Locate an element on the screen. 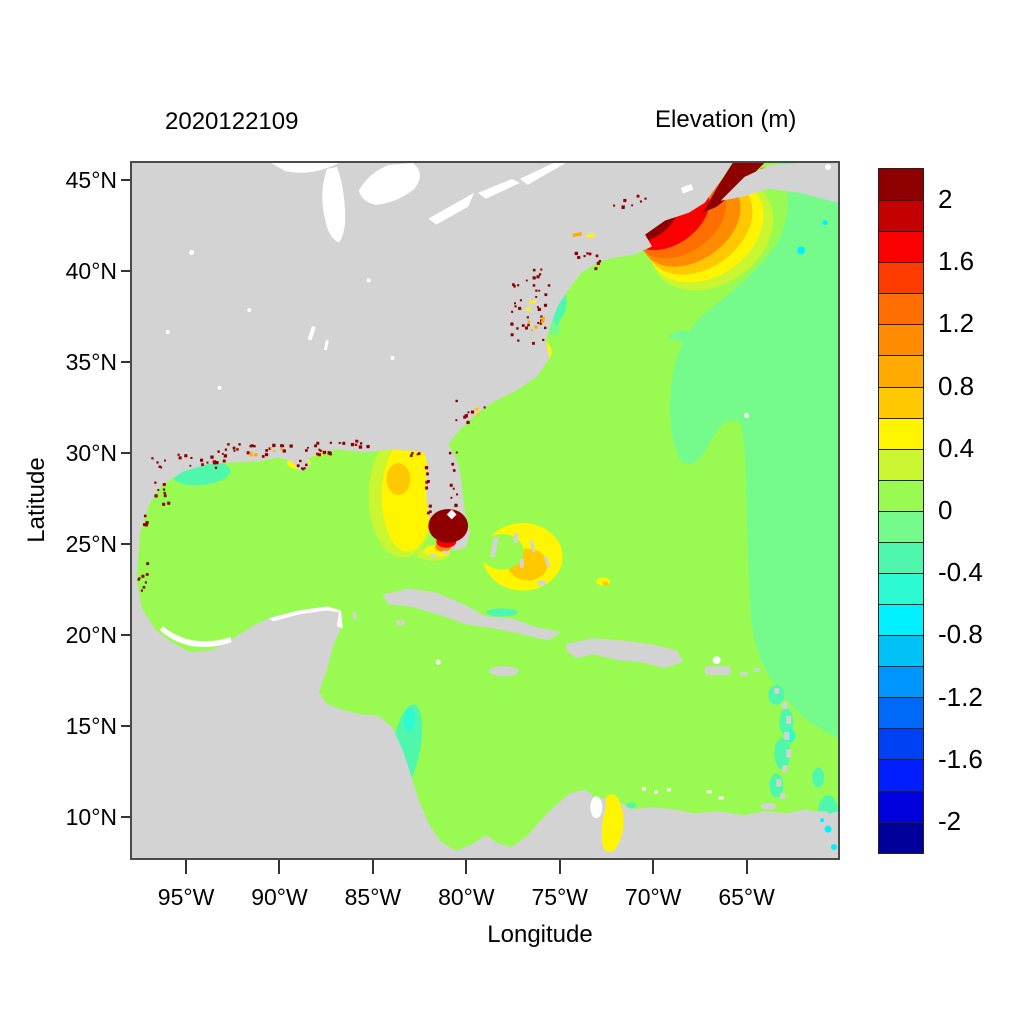 Image resolution: width=1024 pixels, height=1024 pixels. offshore-low-region is located at coordinates (753, 450).